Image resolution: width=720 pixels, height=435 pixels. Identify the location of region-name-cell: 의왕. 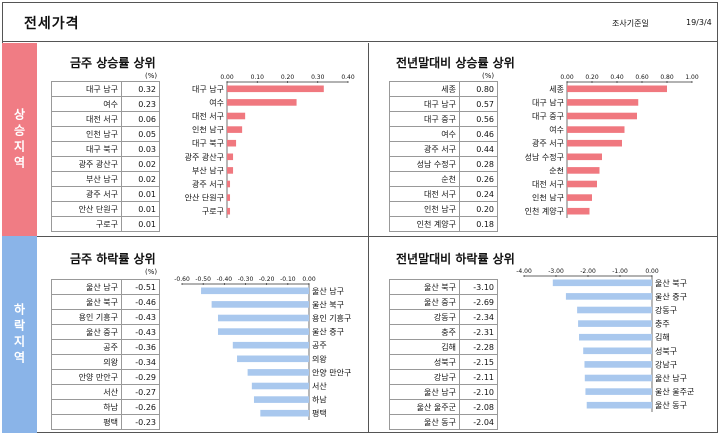
(86, 362).